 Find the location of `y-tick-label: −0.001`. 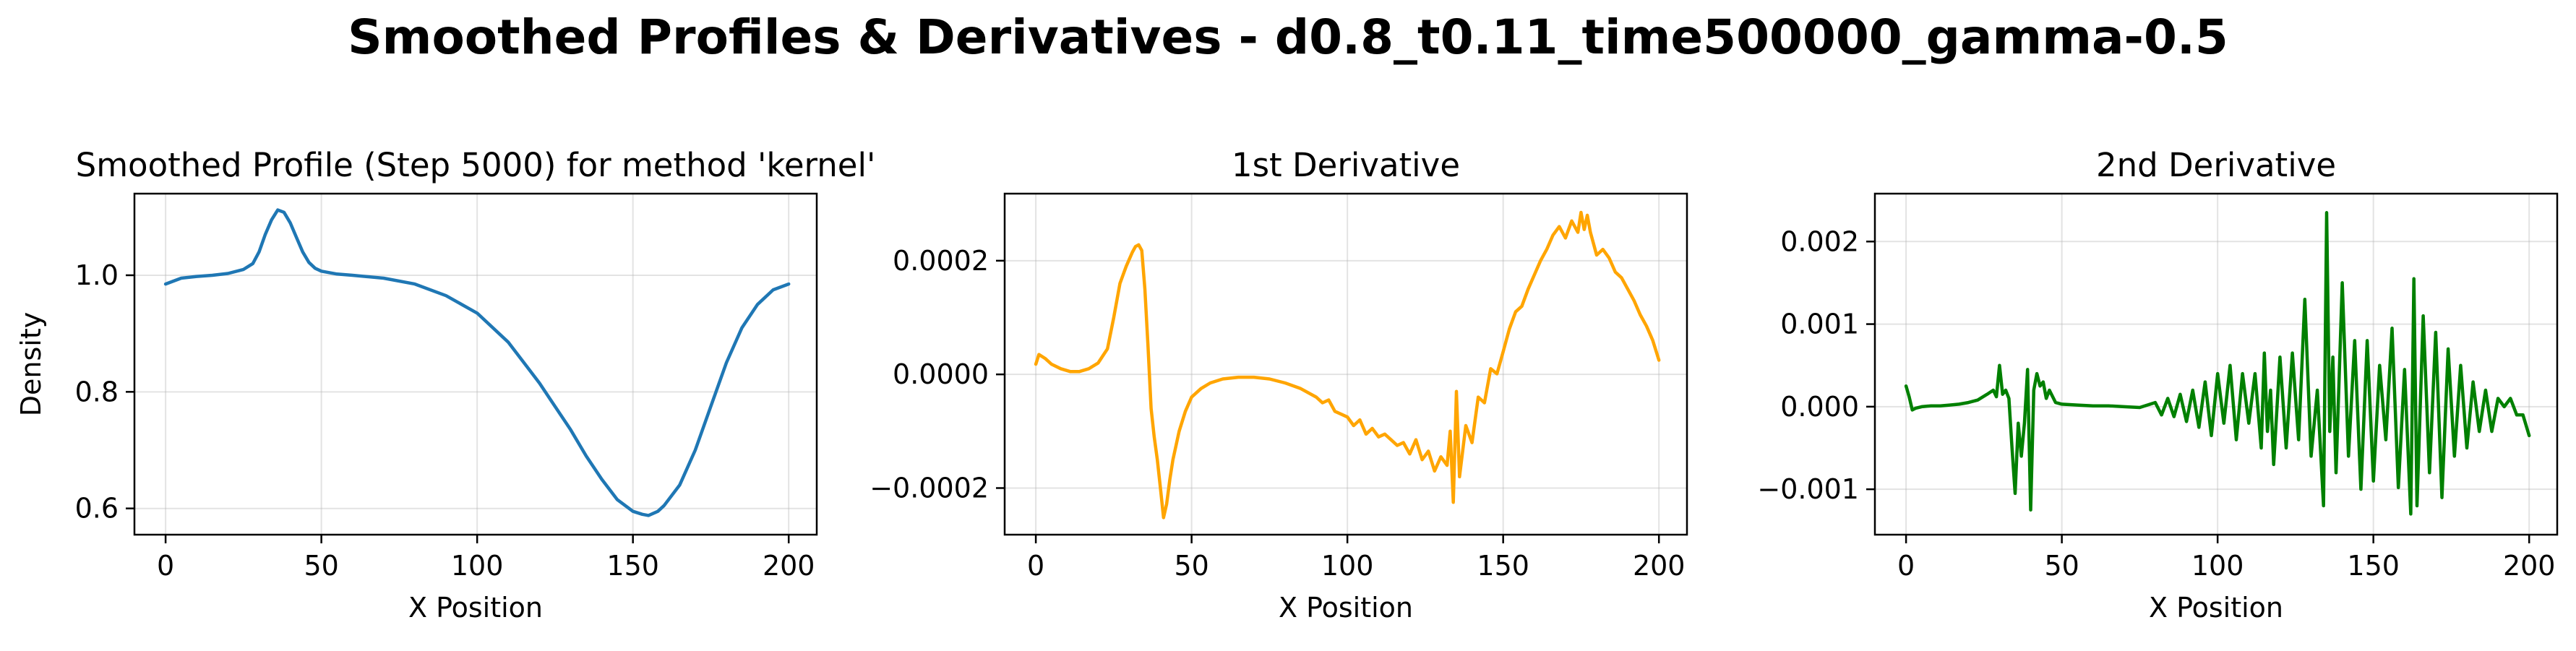

y-tick-label: −0.001 is located at coordinates (1808, 489).